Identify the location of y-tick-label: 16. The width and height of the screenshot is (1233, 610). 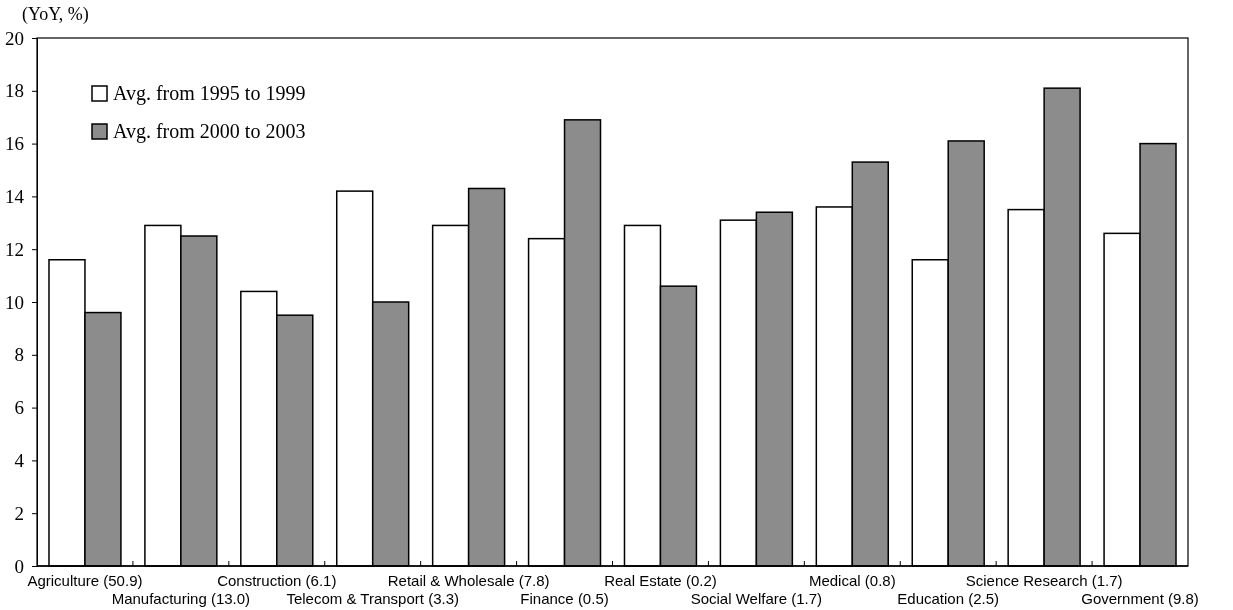
(14, 144).